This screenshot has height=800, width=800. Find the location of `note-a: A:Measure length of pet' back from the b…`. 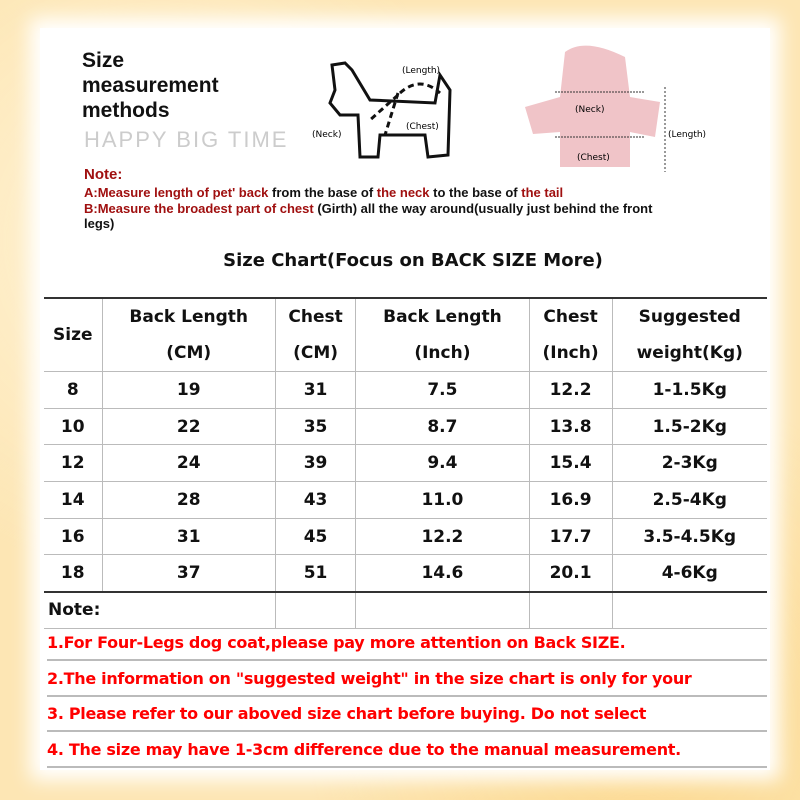

note-a: A:Measure length of pet' back from the b… is located at coordinates (324, 192).